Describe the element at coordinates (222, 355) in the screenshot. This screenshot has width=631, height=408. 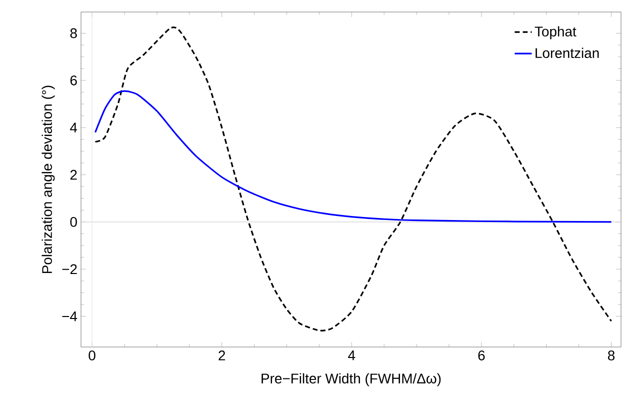
I see `x-tick-label: 2` at that location.